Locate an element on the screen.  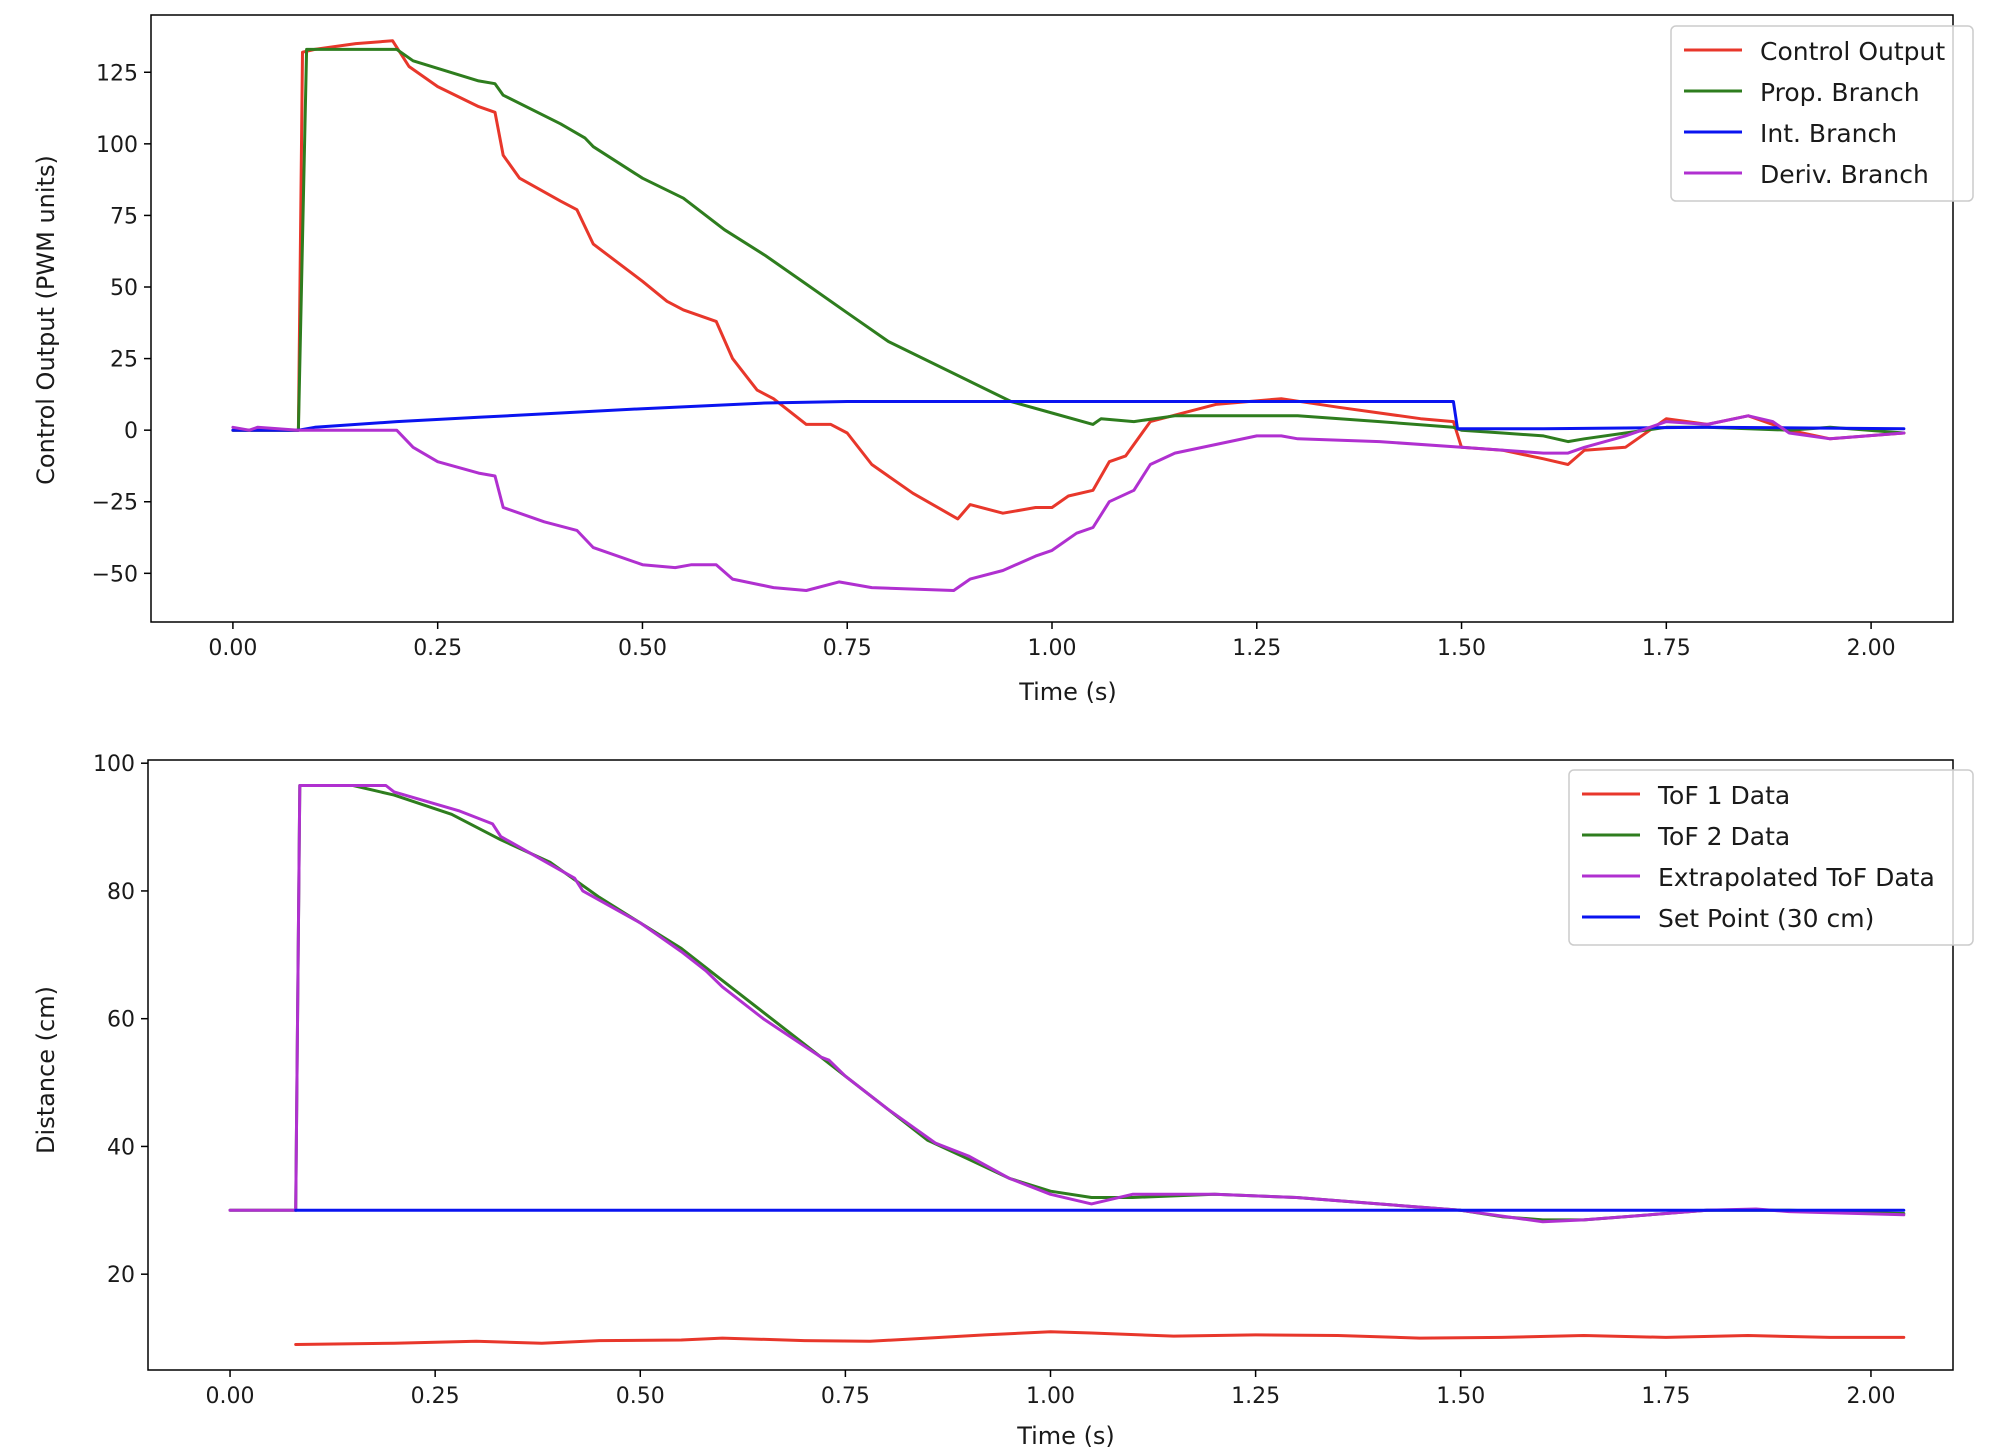
chart-0-ytick-label: 50 is located at coordinates (124, 288).